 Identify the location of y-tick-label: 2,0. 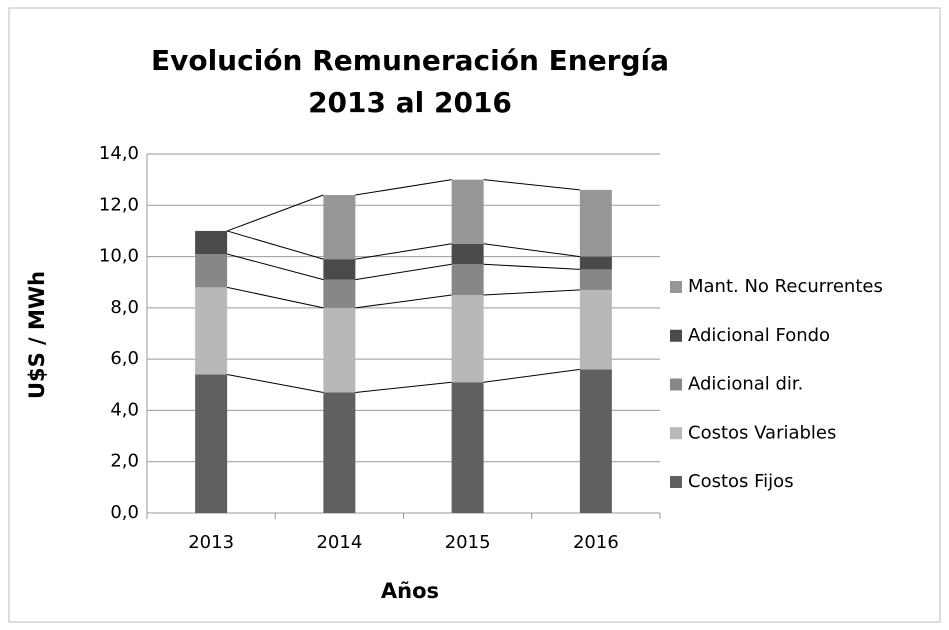
(124, 461).